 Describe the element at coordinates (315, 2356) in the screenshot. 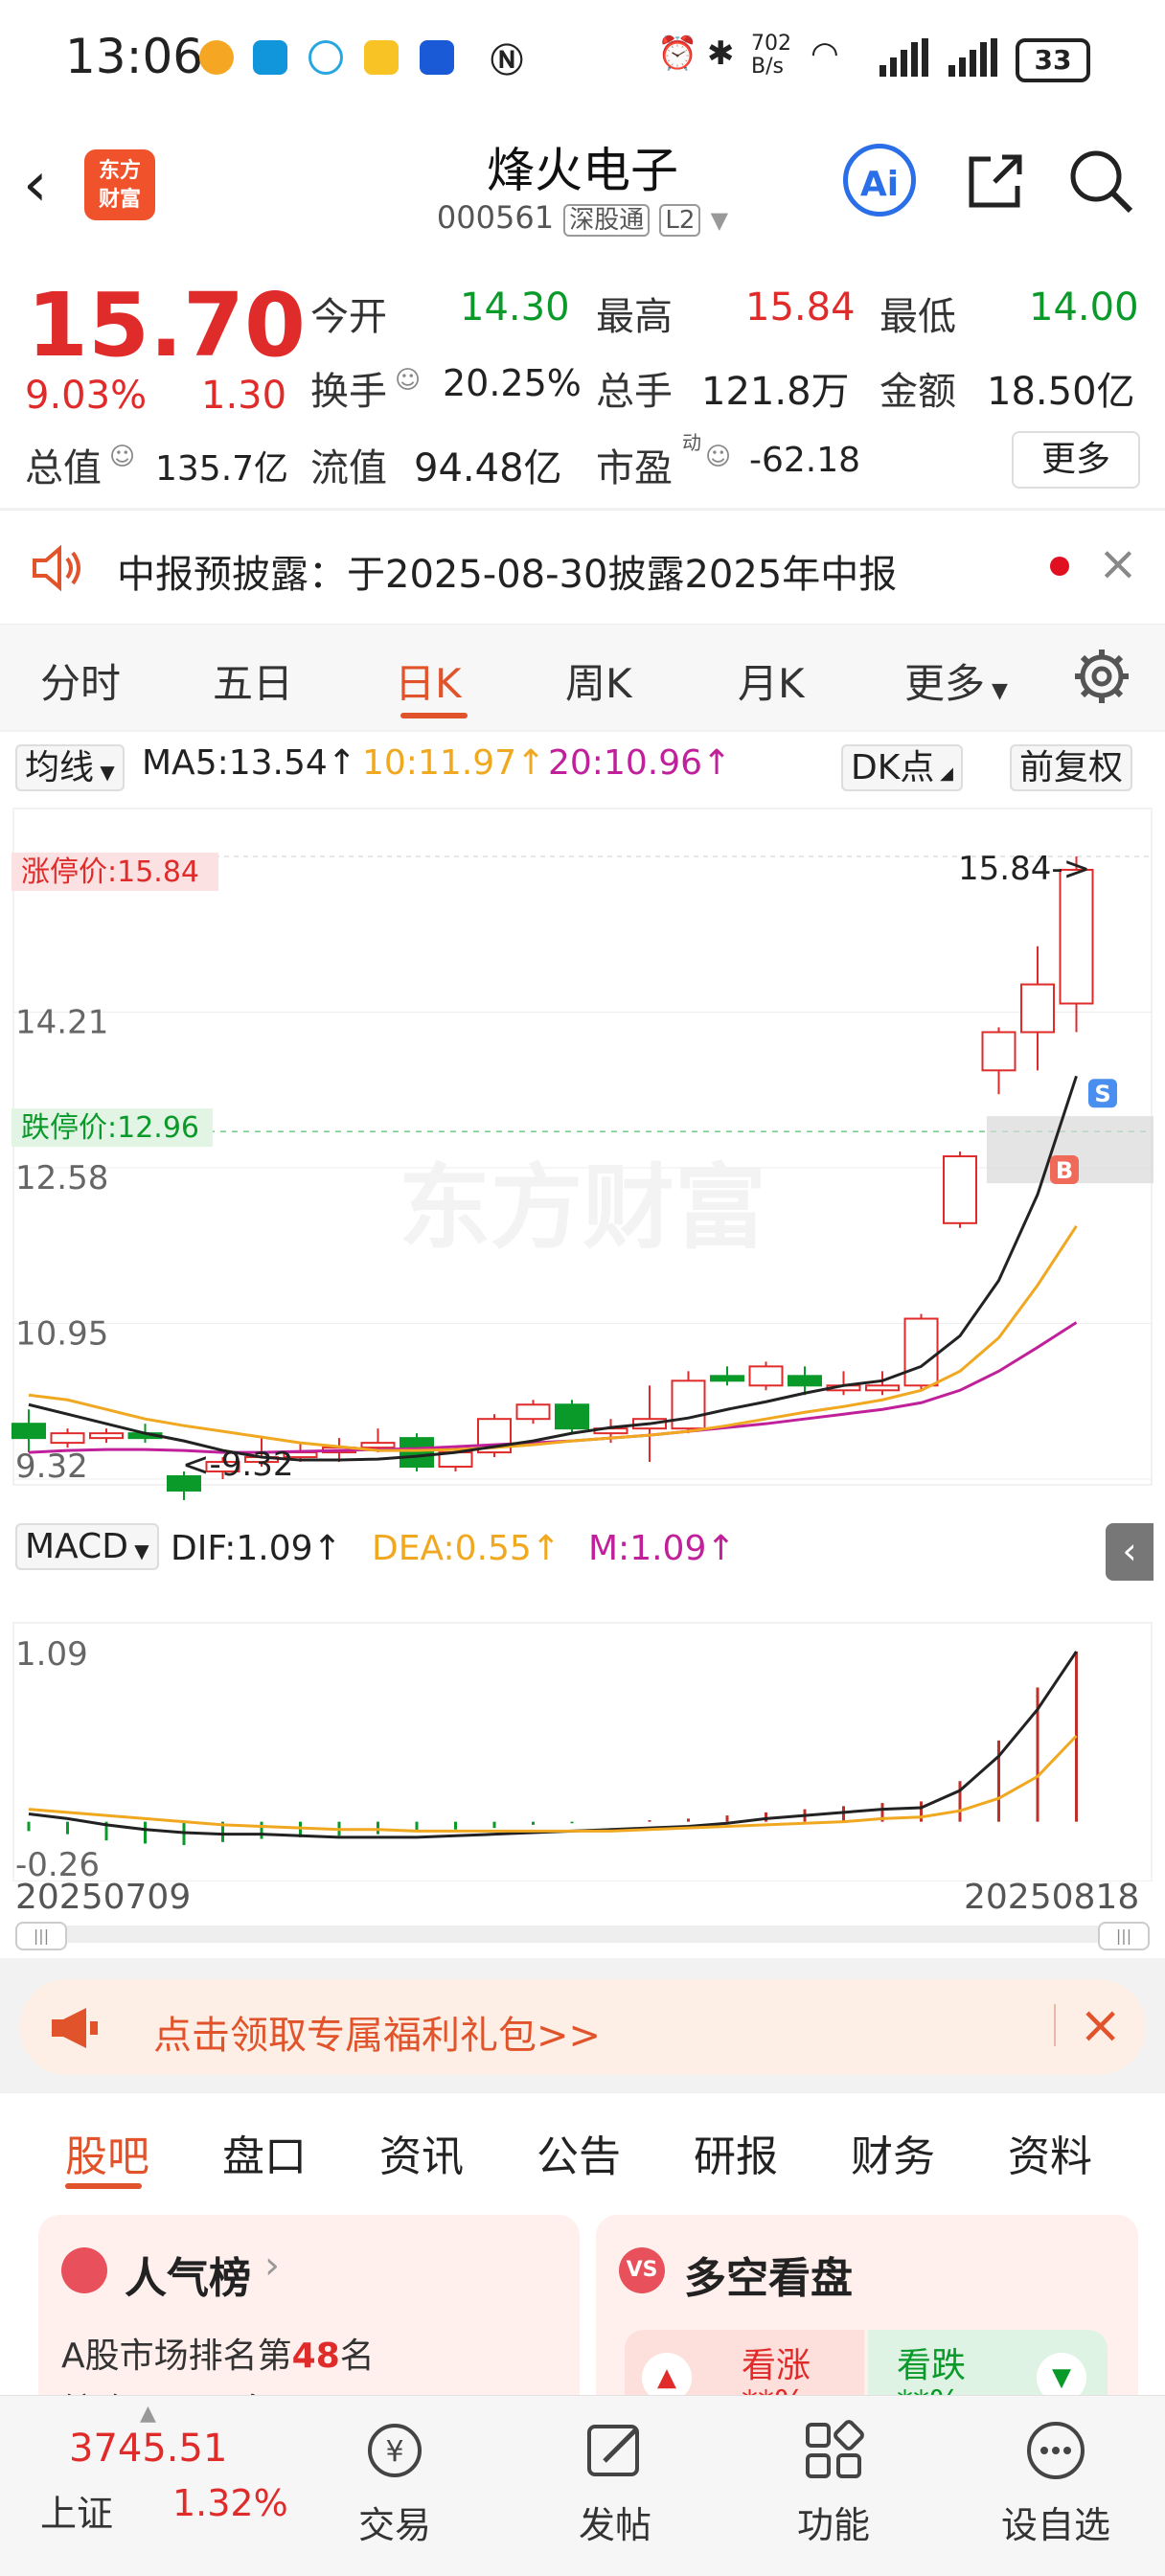

I see `rank-number: 48` at that location.